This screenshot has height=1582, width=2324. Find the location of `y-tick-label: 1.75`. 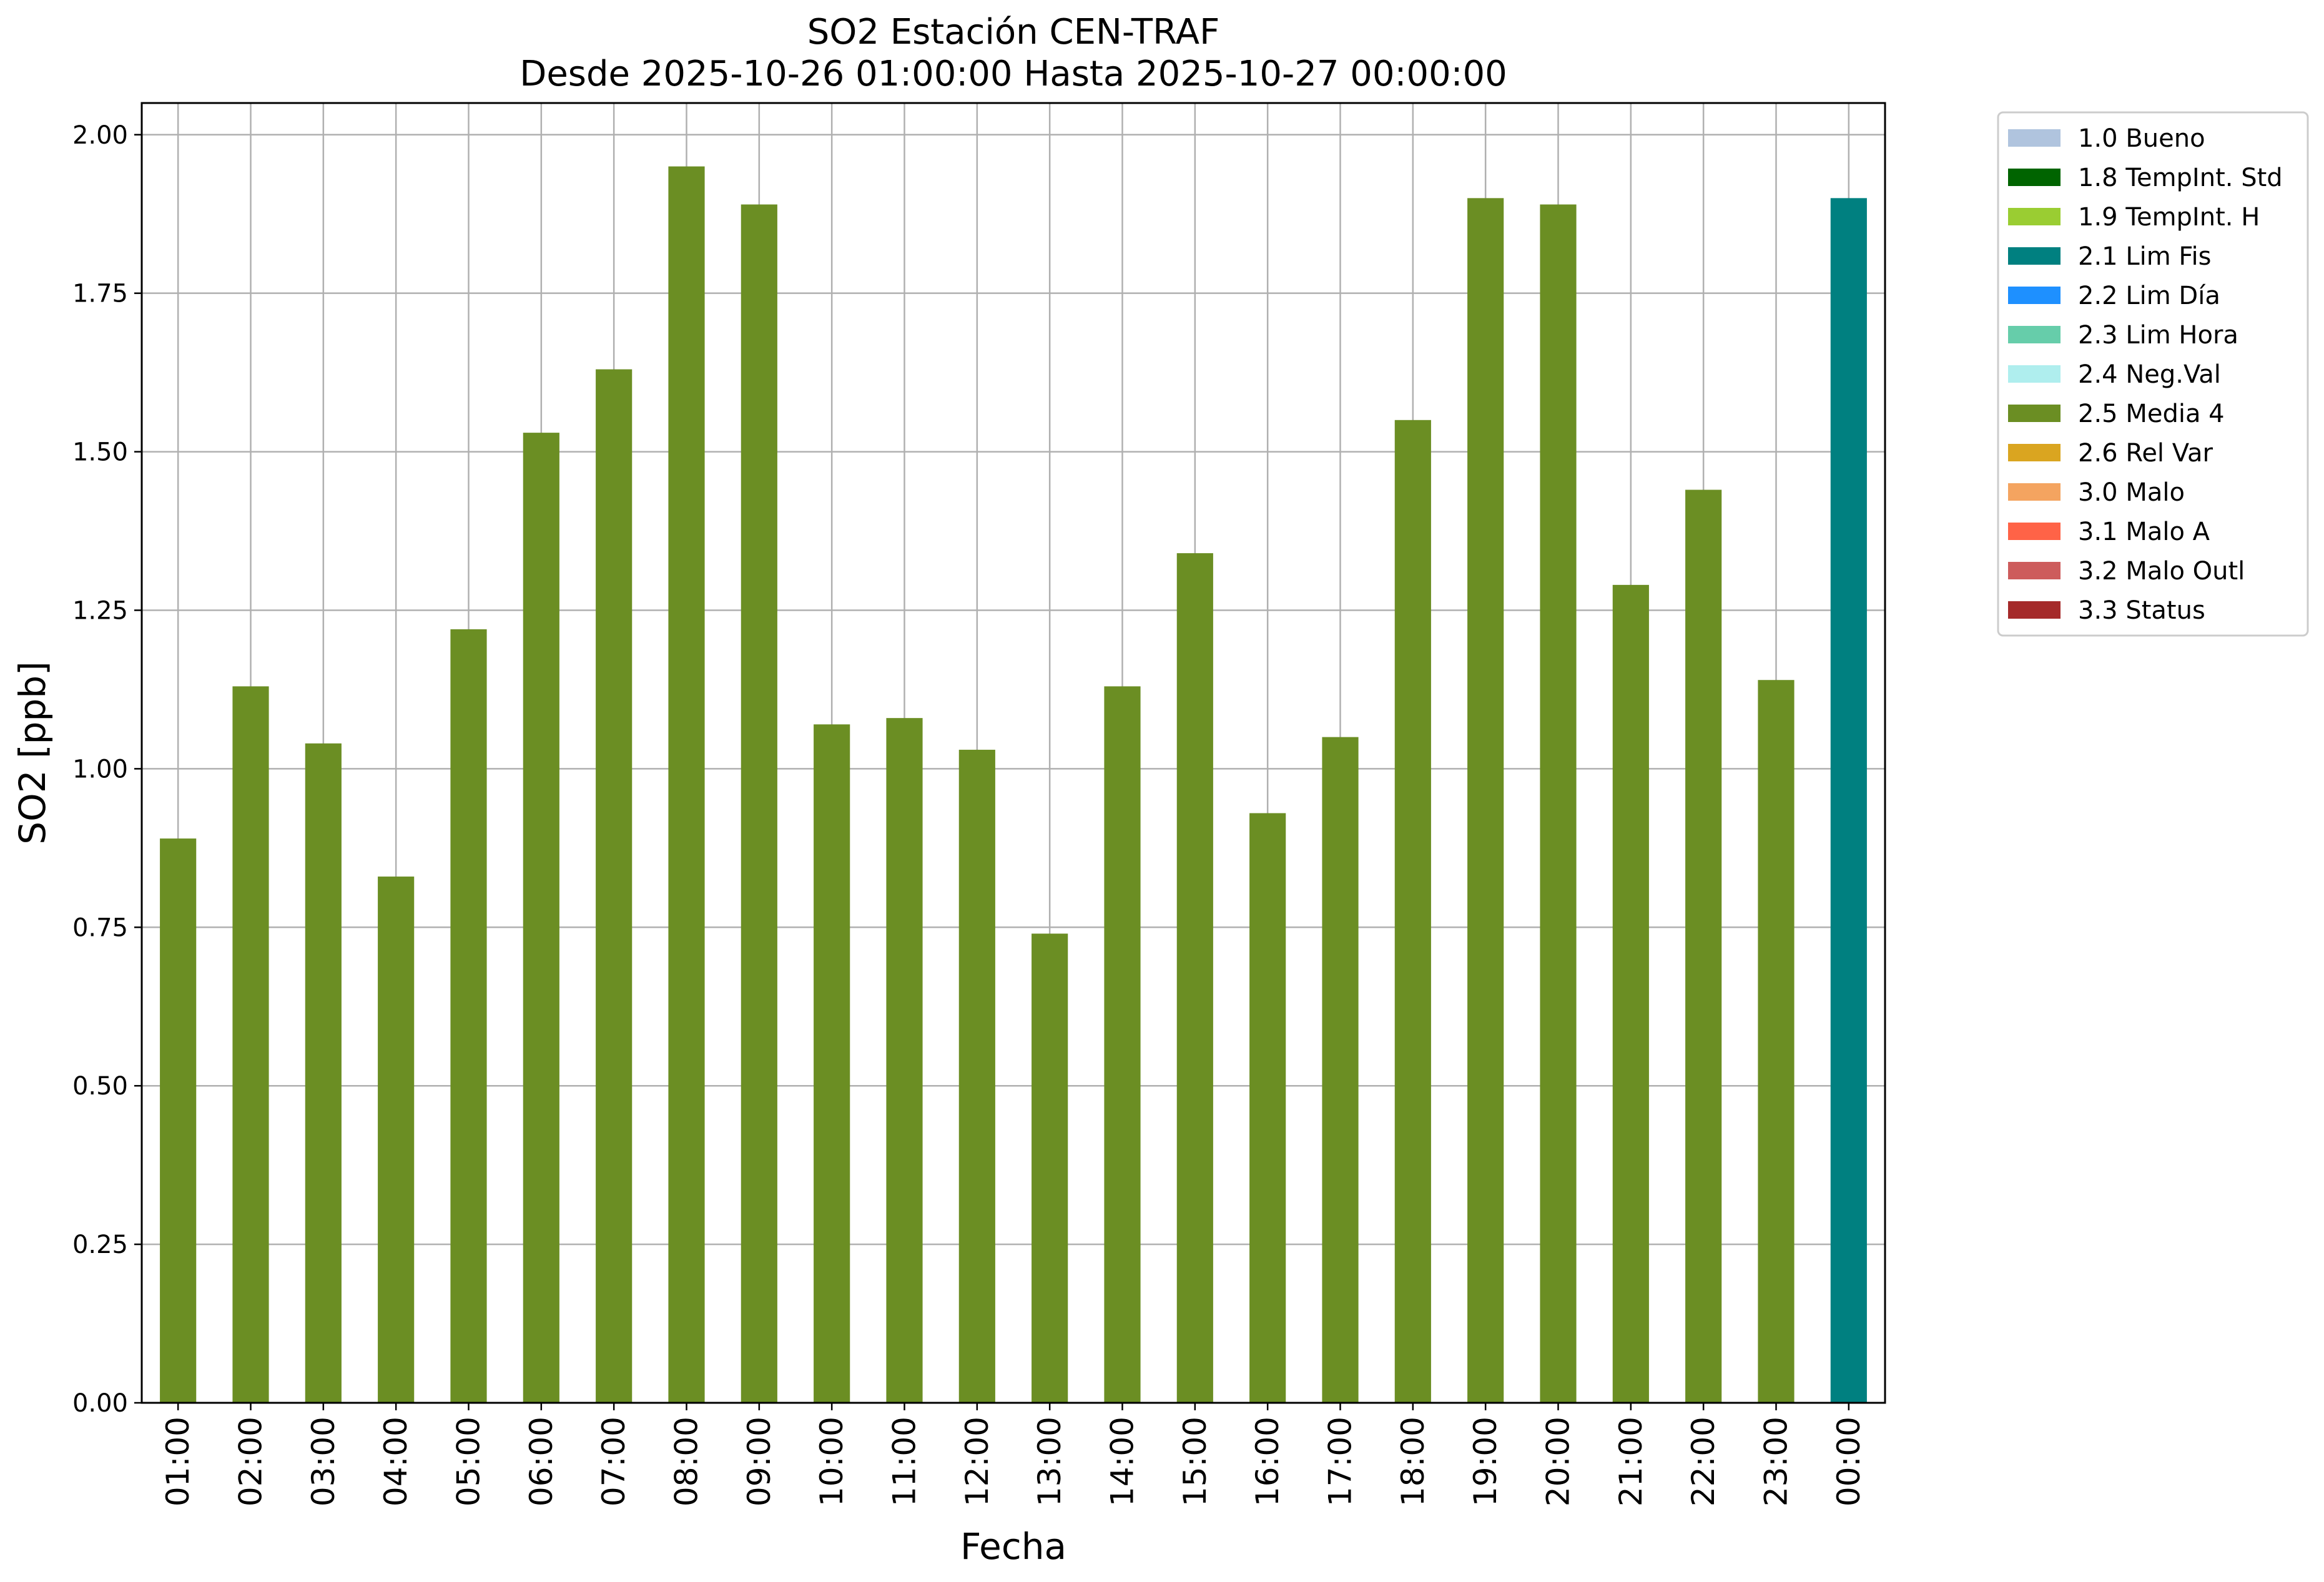

y-tick-label: 1.75 is located at coordinates (100, 294).